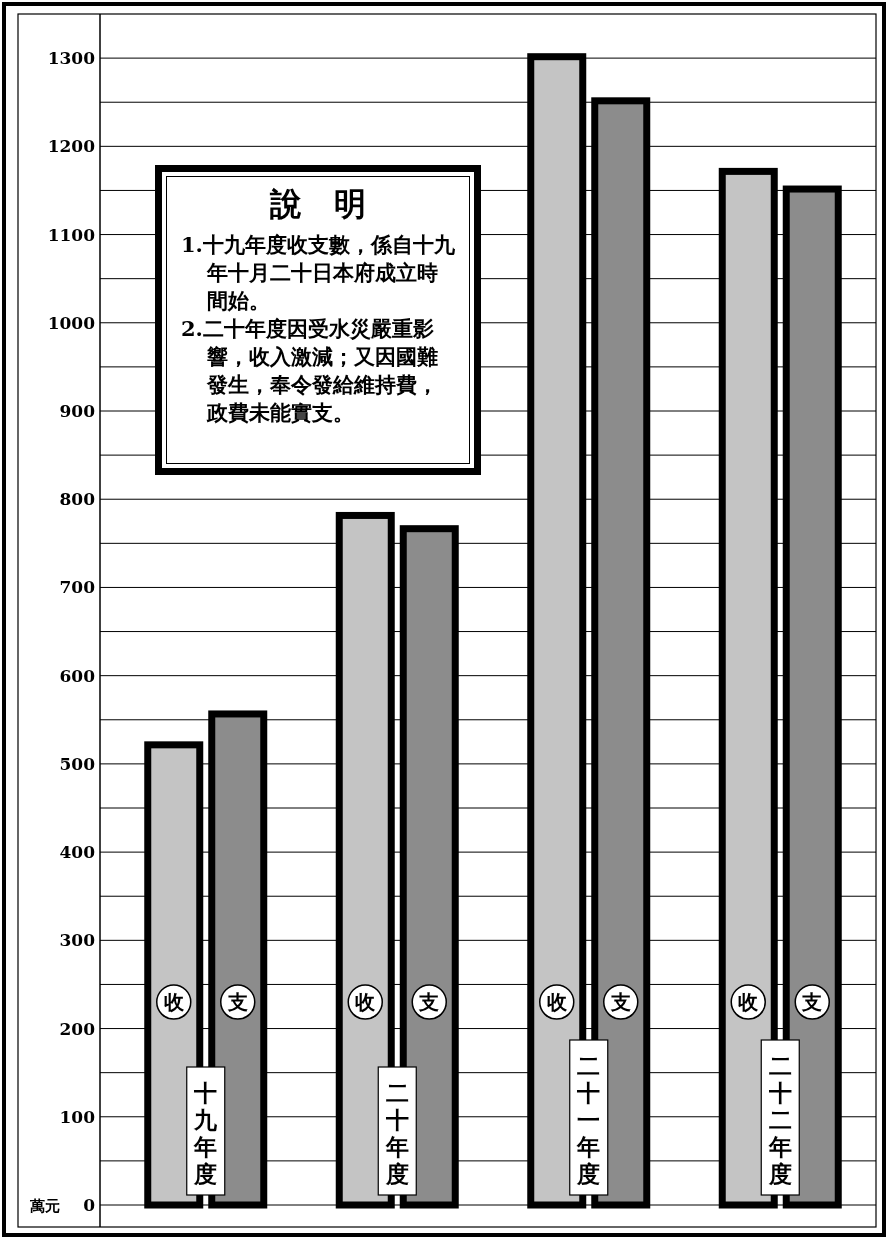 The height and width of the screenshot is (1239, 888). I want to click on y-tick-label: 200, so click(77, 1028).